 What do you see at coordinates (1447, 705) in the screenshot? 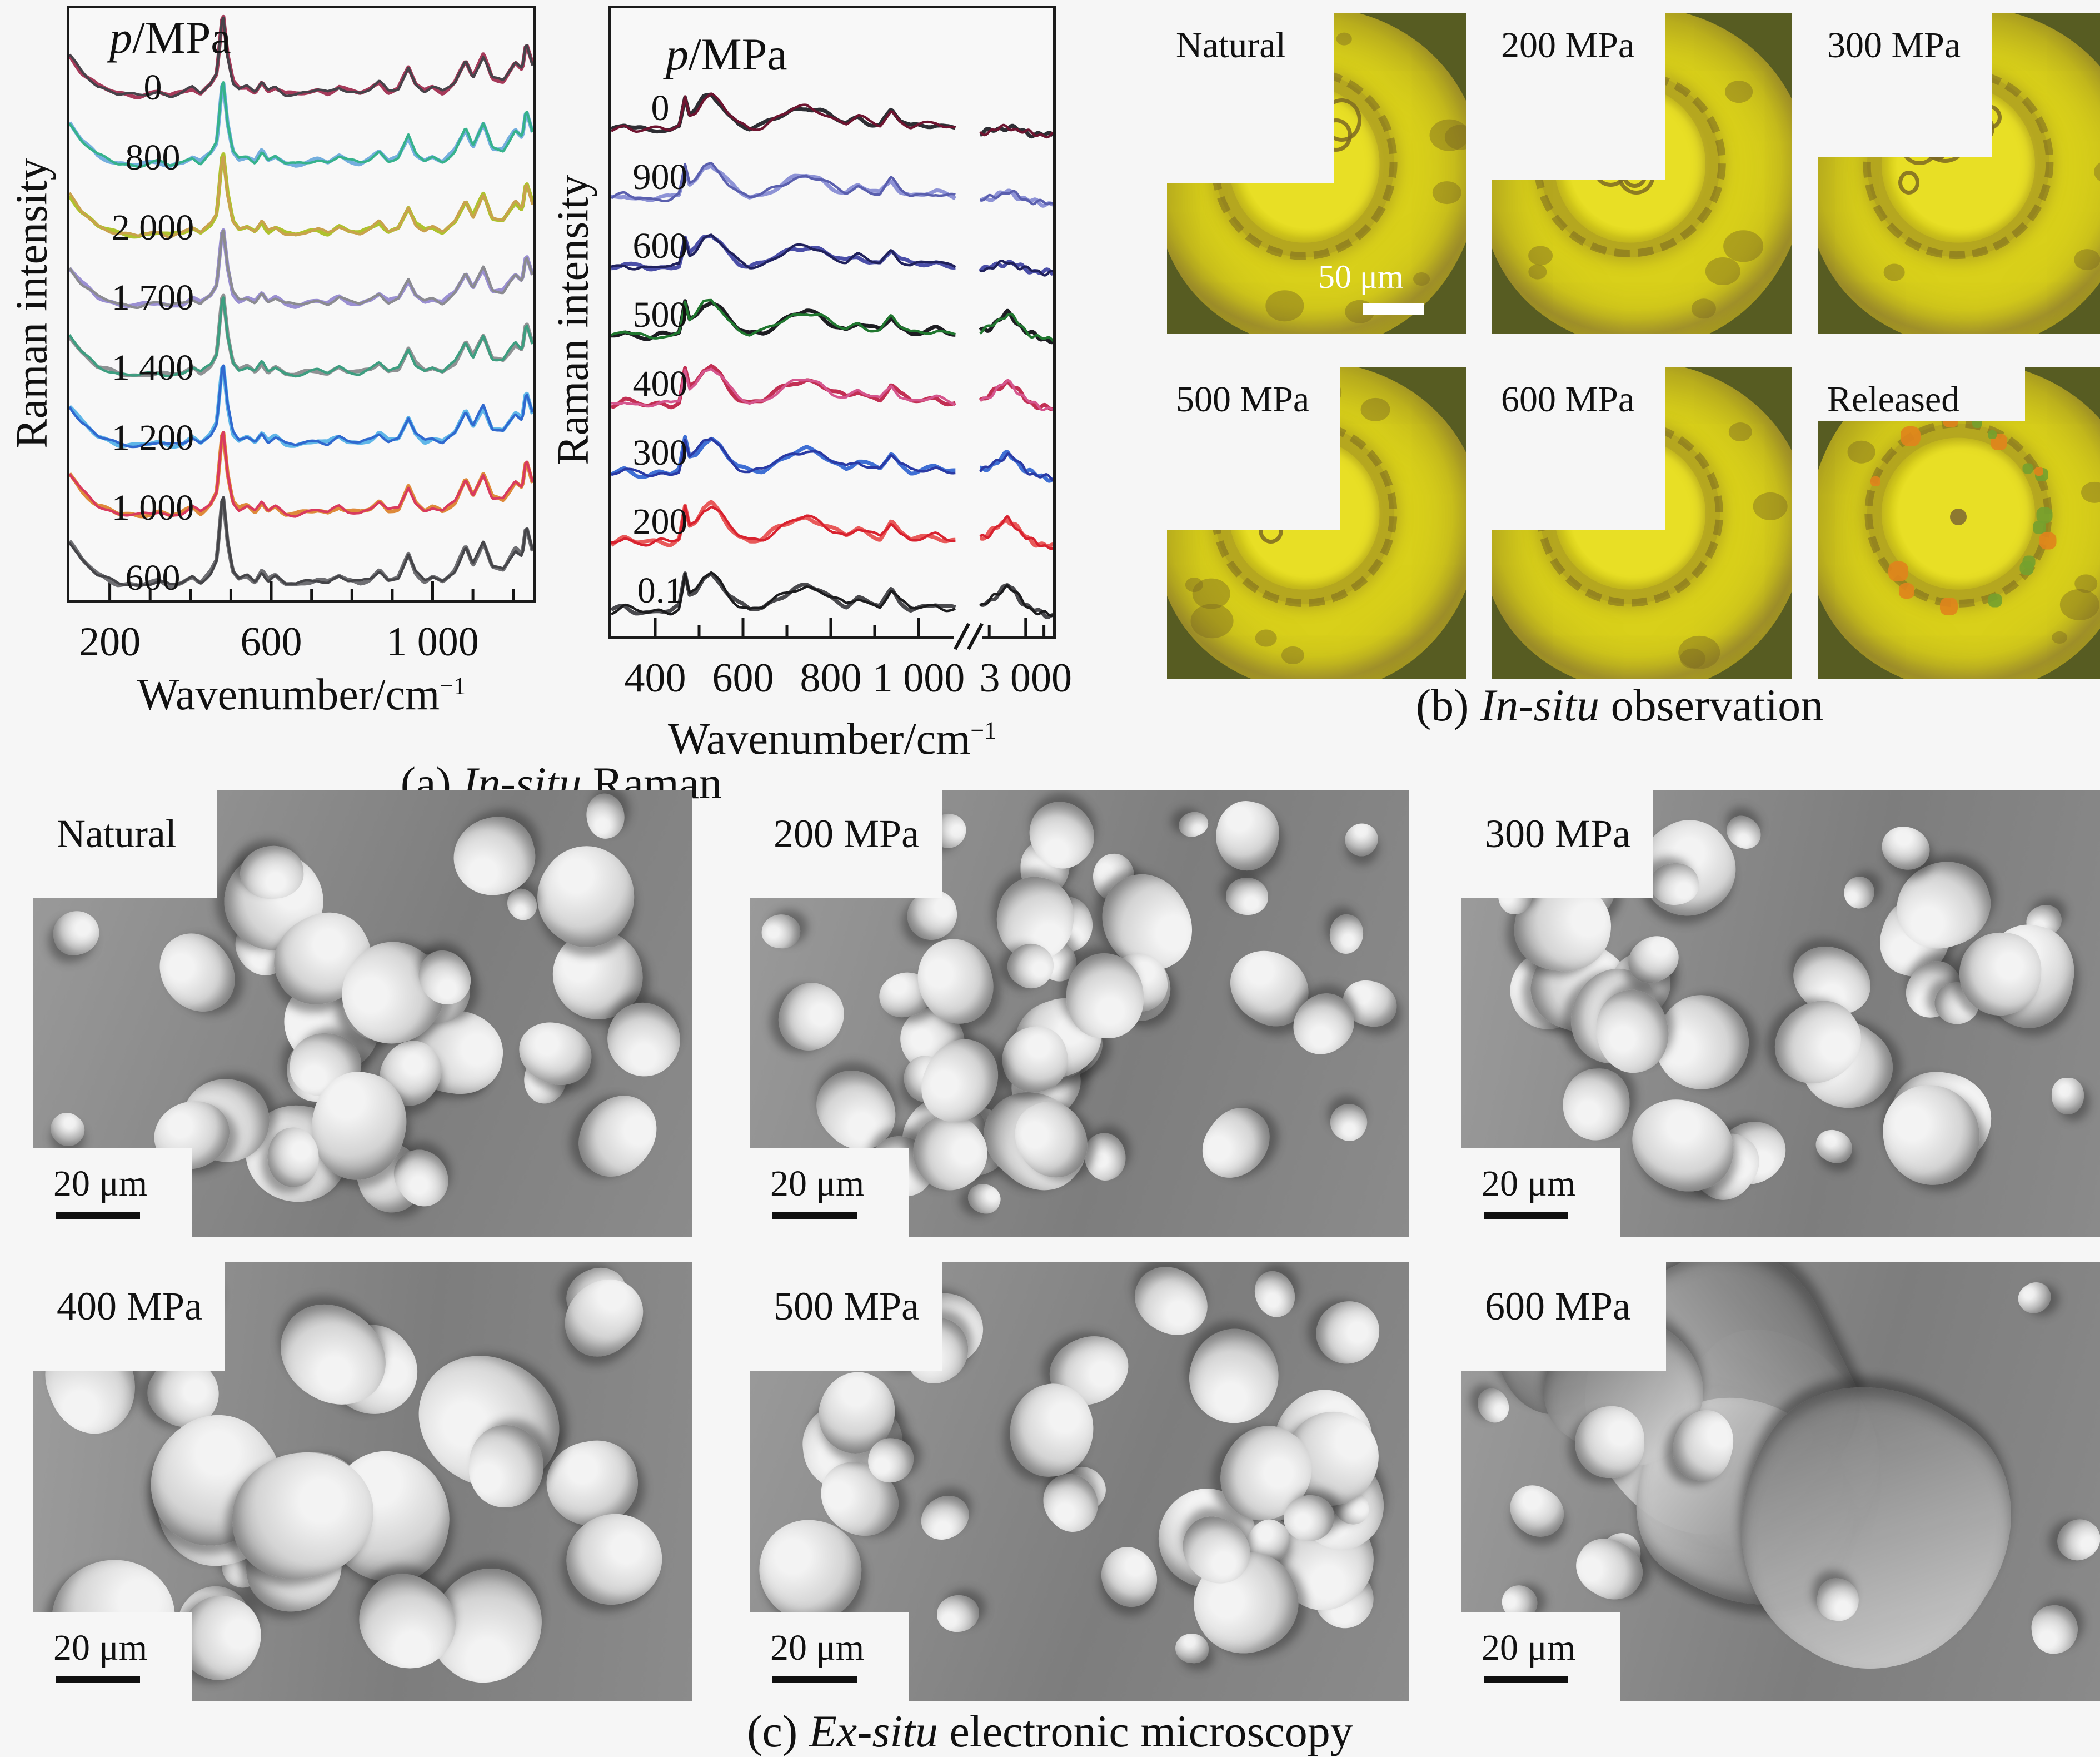
I see `caption-prefix: (b)` at bounding box center [1447, 705].